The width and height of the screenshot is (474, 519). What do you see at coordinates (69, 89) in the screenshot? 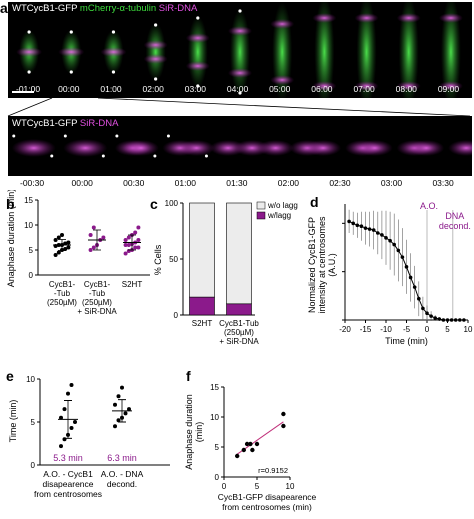
I see `row1-timestamp: 00:00` at bounding box center [69, 89].